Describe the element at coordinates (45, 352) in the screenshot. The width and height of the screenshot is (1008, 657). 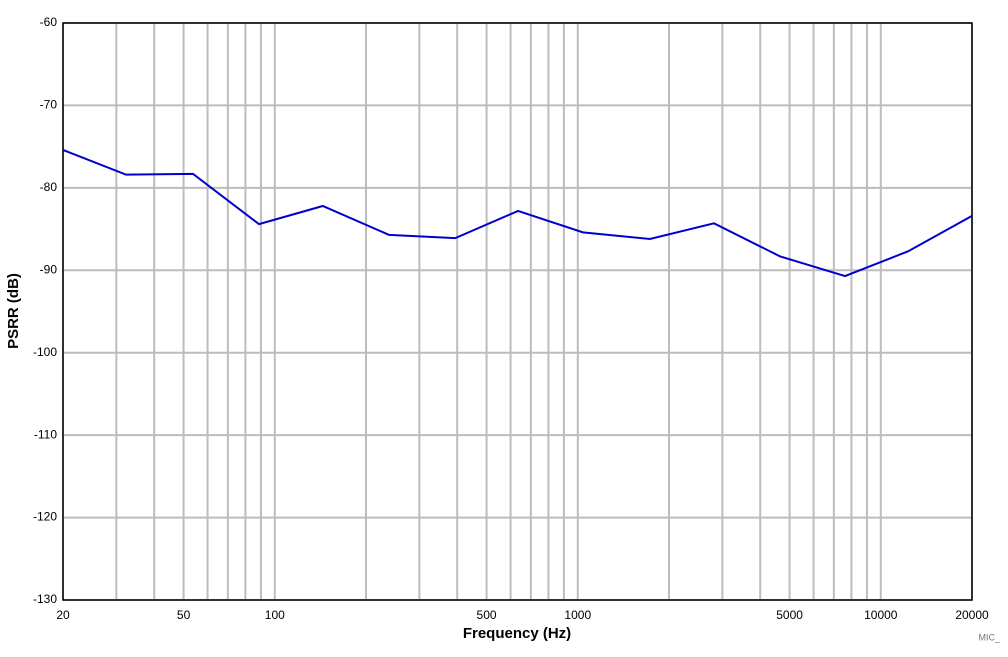
I see `y-tick-label: -100` at that location.